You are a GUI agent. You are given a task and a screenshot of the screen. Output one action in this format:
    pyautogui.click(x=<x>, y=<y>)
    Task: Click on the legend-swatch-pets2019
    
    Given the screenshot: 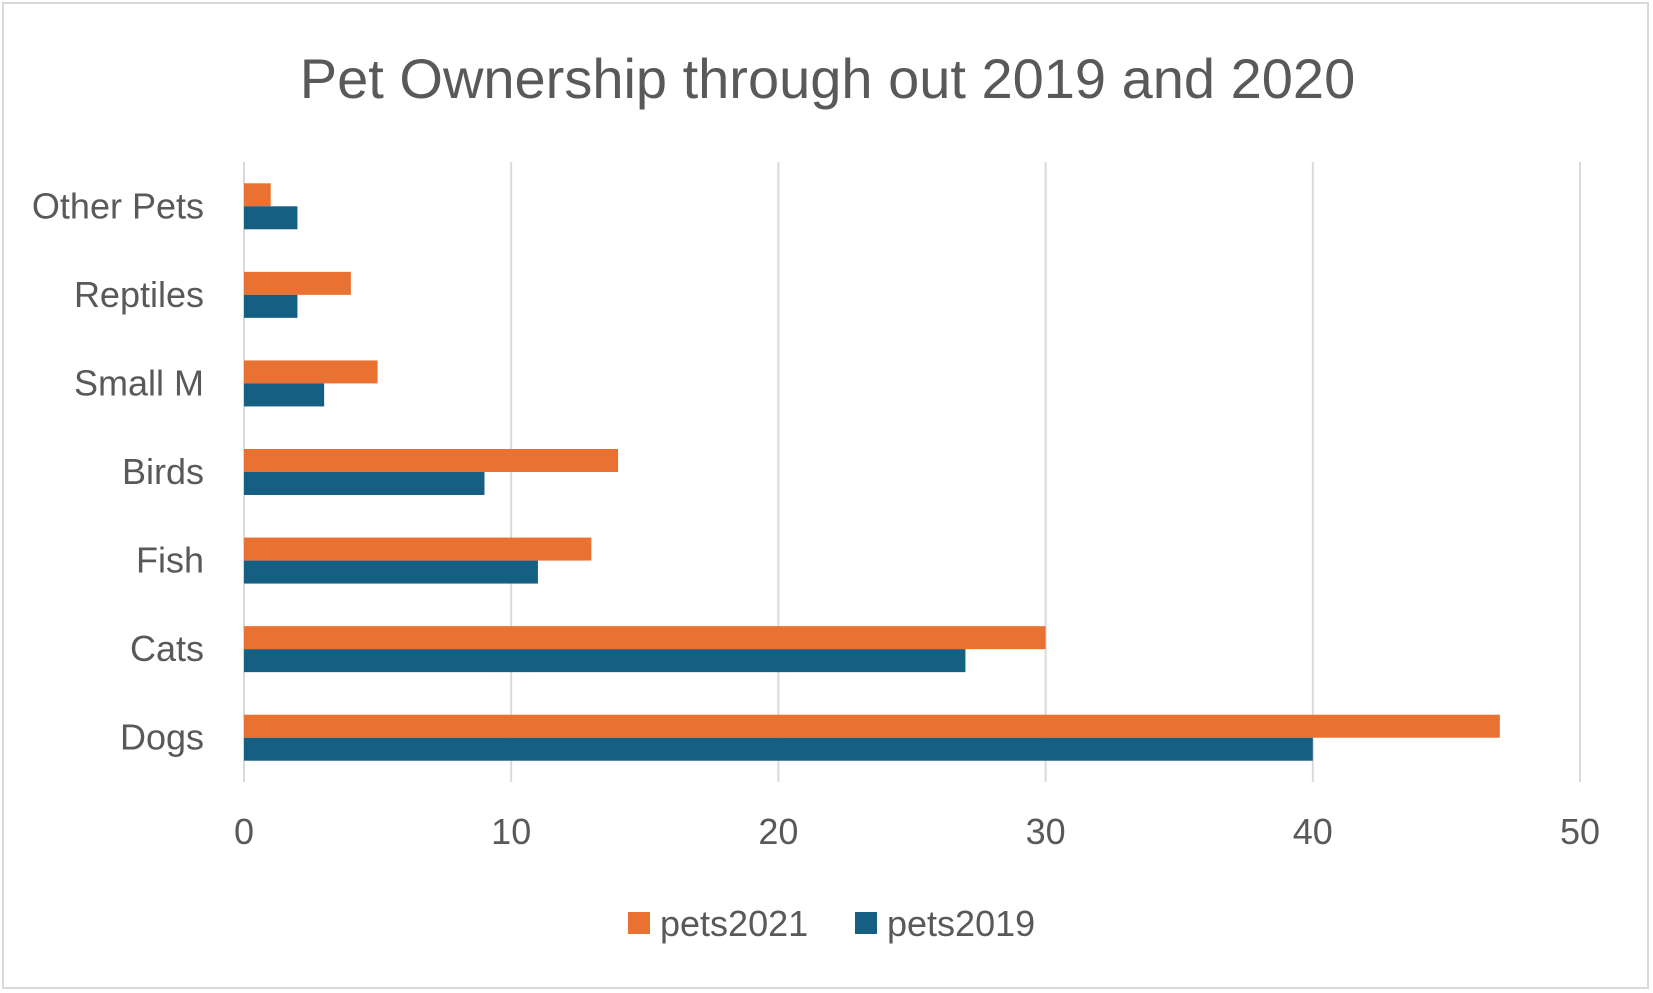 What is the action you would take?
    pyautogui.click(x=866, y=923)
    